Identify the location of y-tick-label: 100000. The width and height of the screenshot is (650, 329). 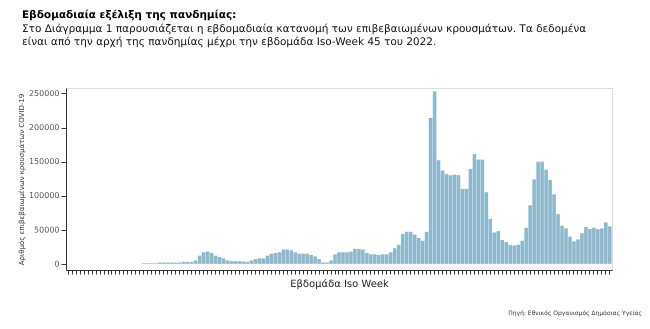
(44, 195).